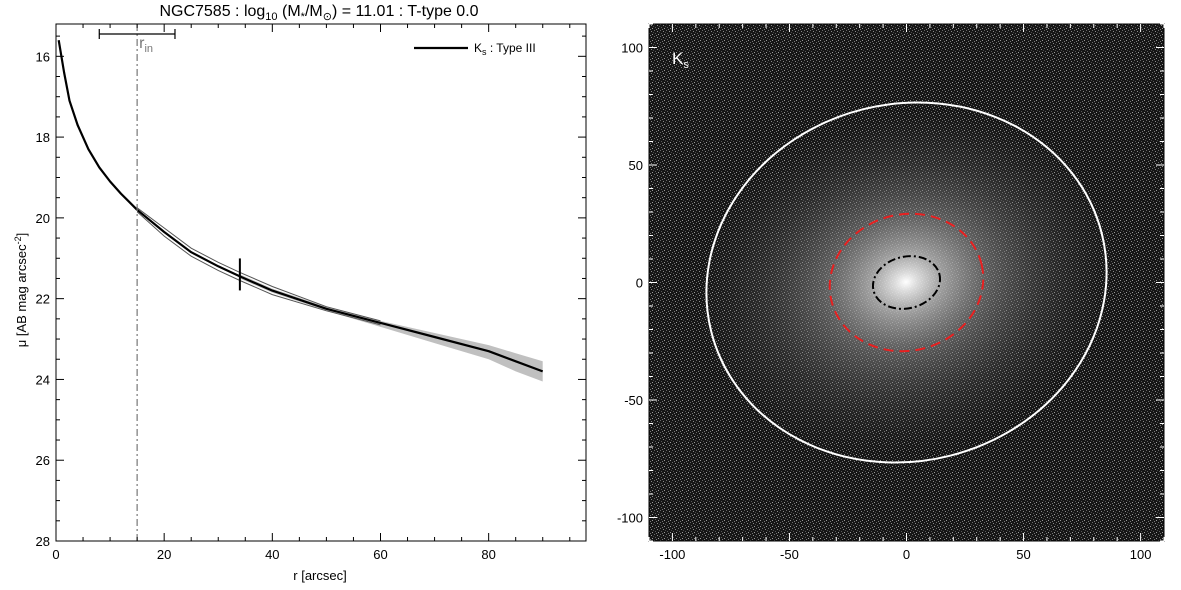 The image size is (1181, 590). What do you see at coordinates (639, 283) in the screenshot?
I see `img-y-tick-label: 0` at bounding box center [639, 283].